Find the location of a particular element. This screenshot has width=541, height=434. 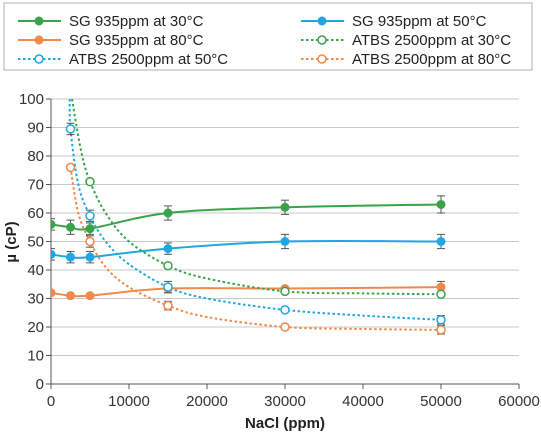

y-axis-label: µ (cP) is located at coordinates (11, 241).